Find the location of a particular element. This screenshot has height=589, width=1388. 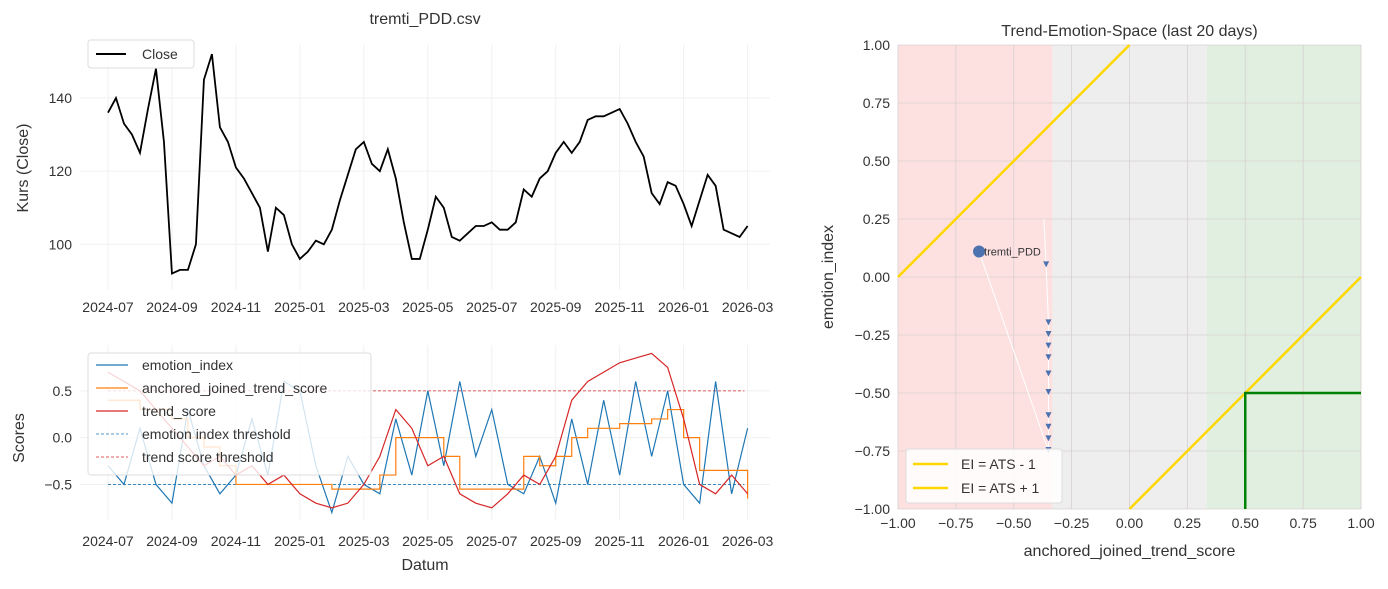

y-tick-label: −0.75 is located at coordinates (873, 451).